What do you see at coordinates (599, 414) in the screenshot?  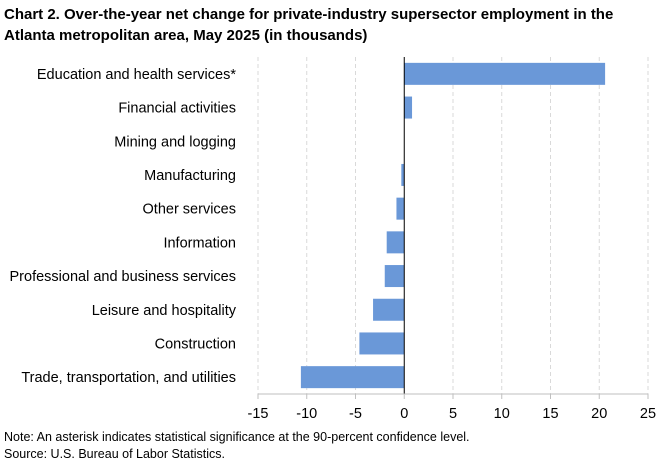 I see `x-tick-label: 20` at bounding box center [599, 414].